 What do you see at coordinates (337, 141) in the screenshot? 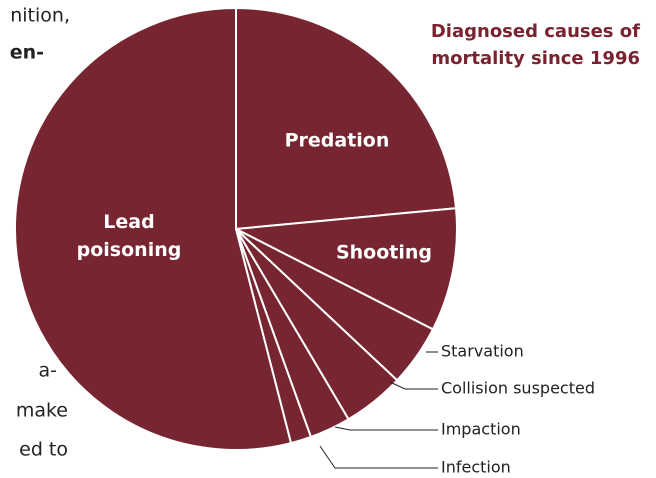
I see `slice-label: Predation` at bounding box center [337, 141].